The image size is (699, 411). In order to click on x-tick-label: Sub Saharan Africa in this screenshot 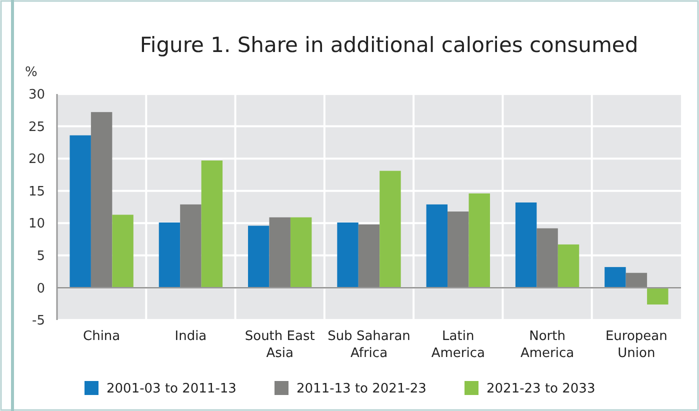, I will do `click(369, 345)`.